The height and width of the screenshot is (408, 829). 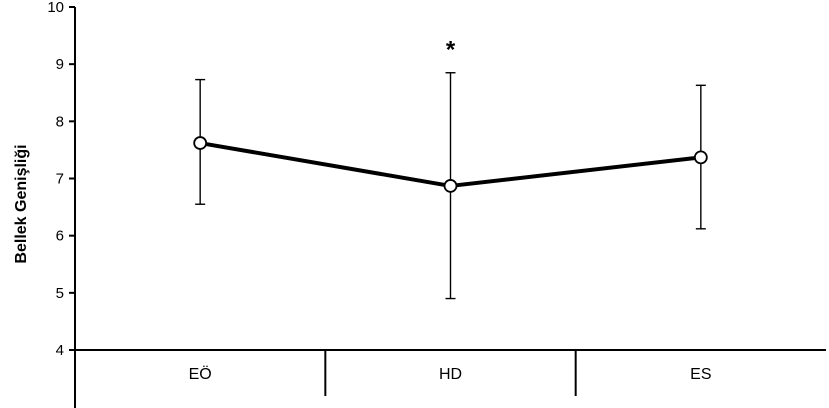 I want to click on x-categories: EÖ HD ES, so click(x=450, y=374).